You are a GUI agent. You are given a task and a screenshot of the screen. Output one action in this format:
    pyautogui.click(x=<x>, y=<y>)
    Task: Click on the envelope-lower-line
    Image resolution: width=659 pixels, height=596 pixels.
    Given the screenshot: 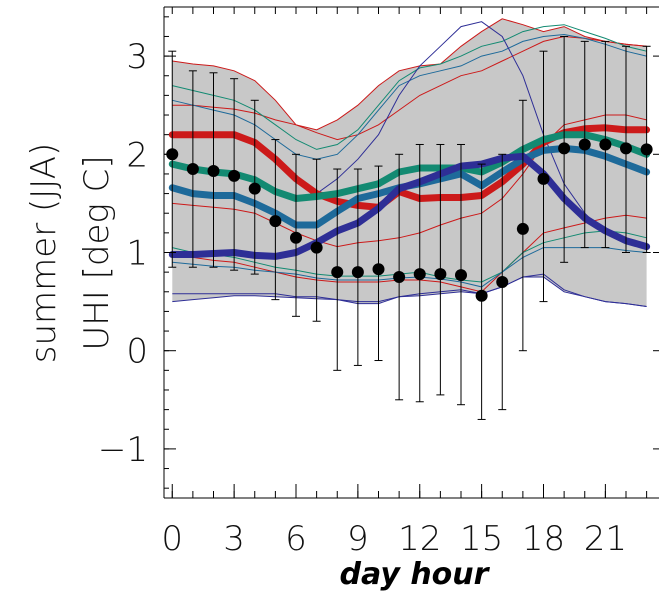 What is the action you would take?
    pyautogui.click(x=409, y=291)
    